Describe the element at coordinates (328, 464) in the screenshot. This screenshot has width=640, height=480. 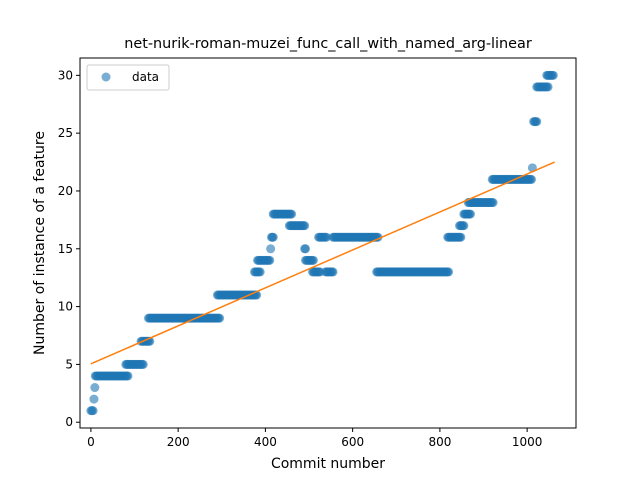
I see `x-axis-label: Commit number` at that location.